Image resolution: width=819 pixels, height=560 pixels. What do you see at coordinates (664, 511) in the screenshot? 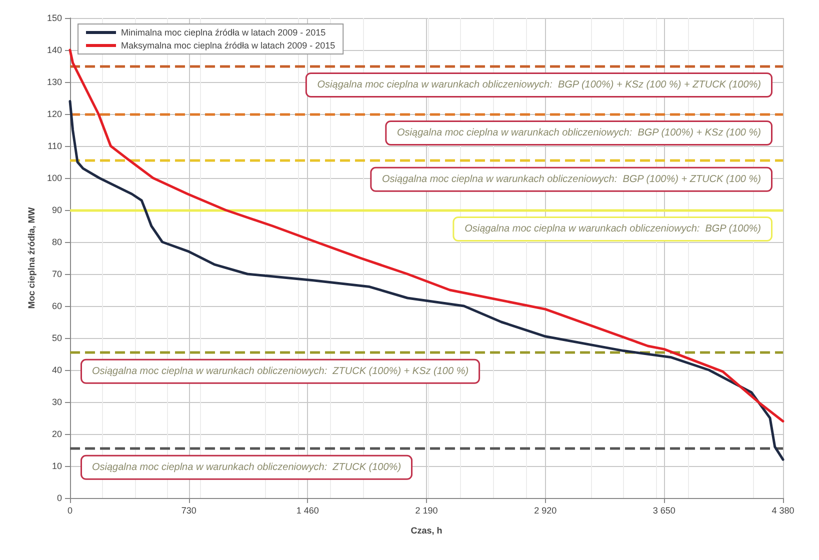
I see `x-tick-label: 3 650` at bounding box center [664, 511].